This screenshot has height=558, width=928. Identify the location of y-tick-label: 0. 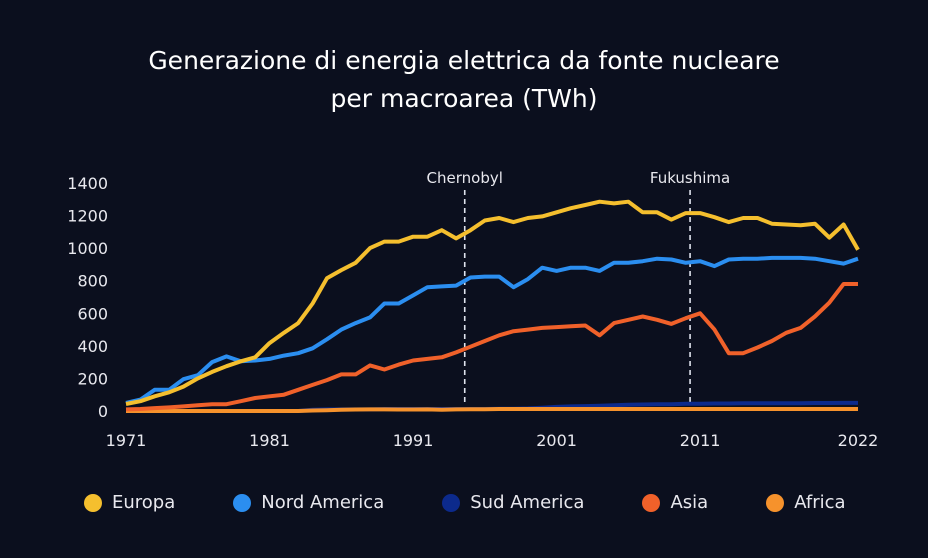
(103, 411).